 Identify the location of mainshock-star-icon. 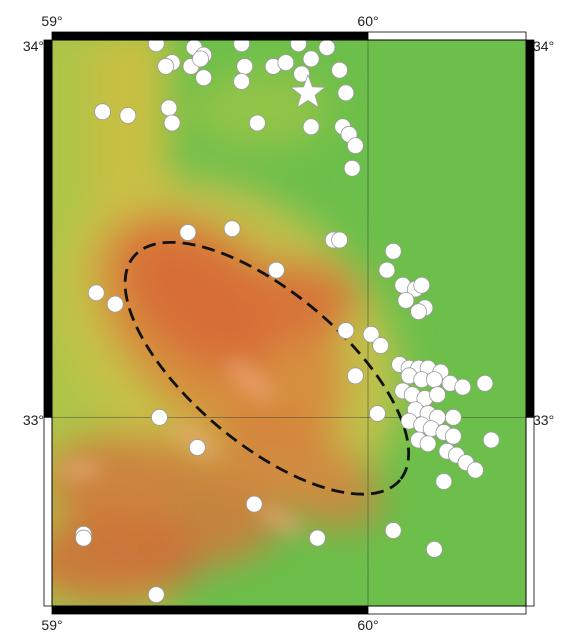
(308, 91).